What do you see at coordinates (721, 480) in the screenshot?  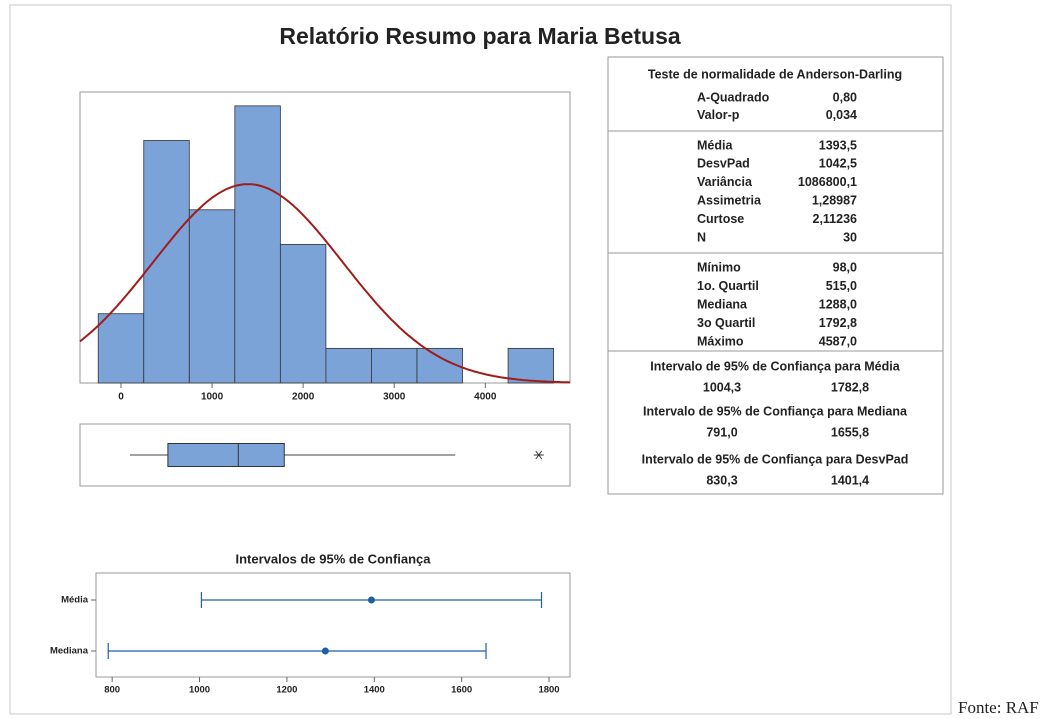 I see `interval-low: 830,3` at bounding box center [721, 480].